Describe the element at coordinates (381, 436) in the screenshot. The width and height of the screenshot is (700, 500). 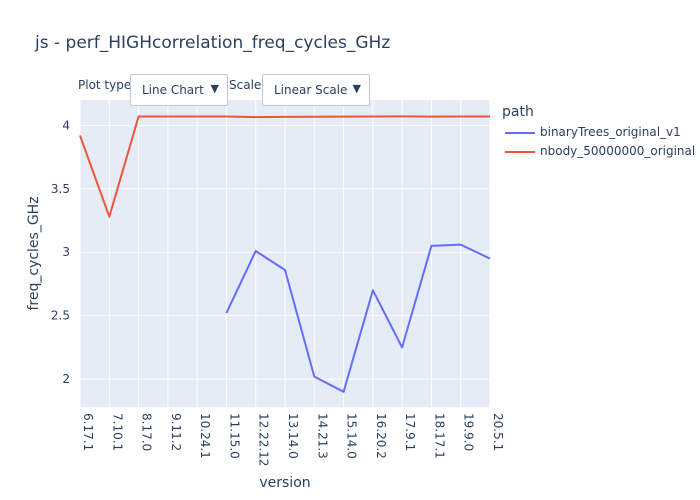
I see `x-tick-label: 16.20.2` at that location.